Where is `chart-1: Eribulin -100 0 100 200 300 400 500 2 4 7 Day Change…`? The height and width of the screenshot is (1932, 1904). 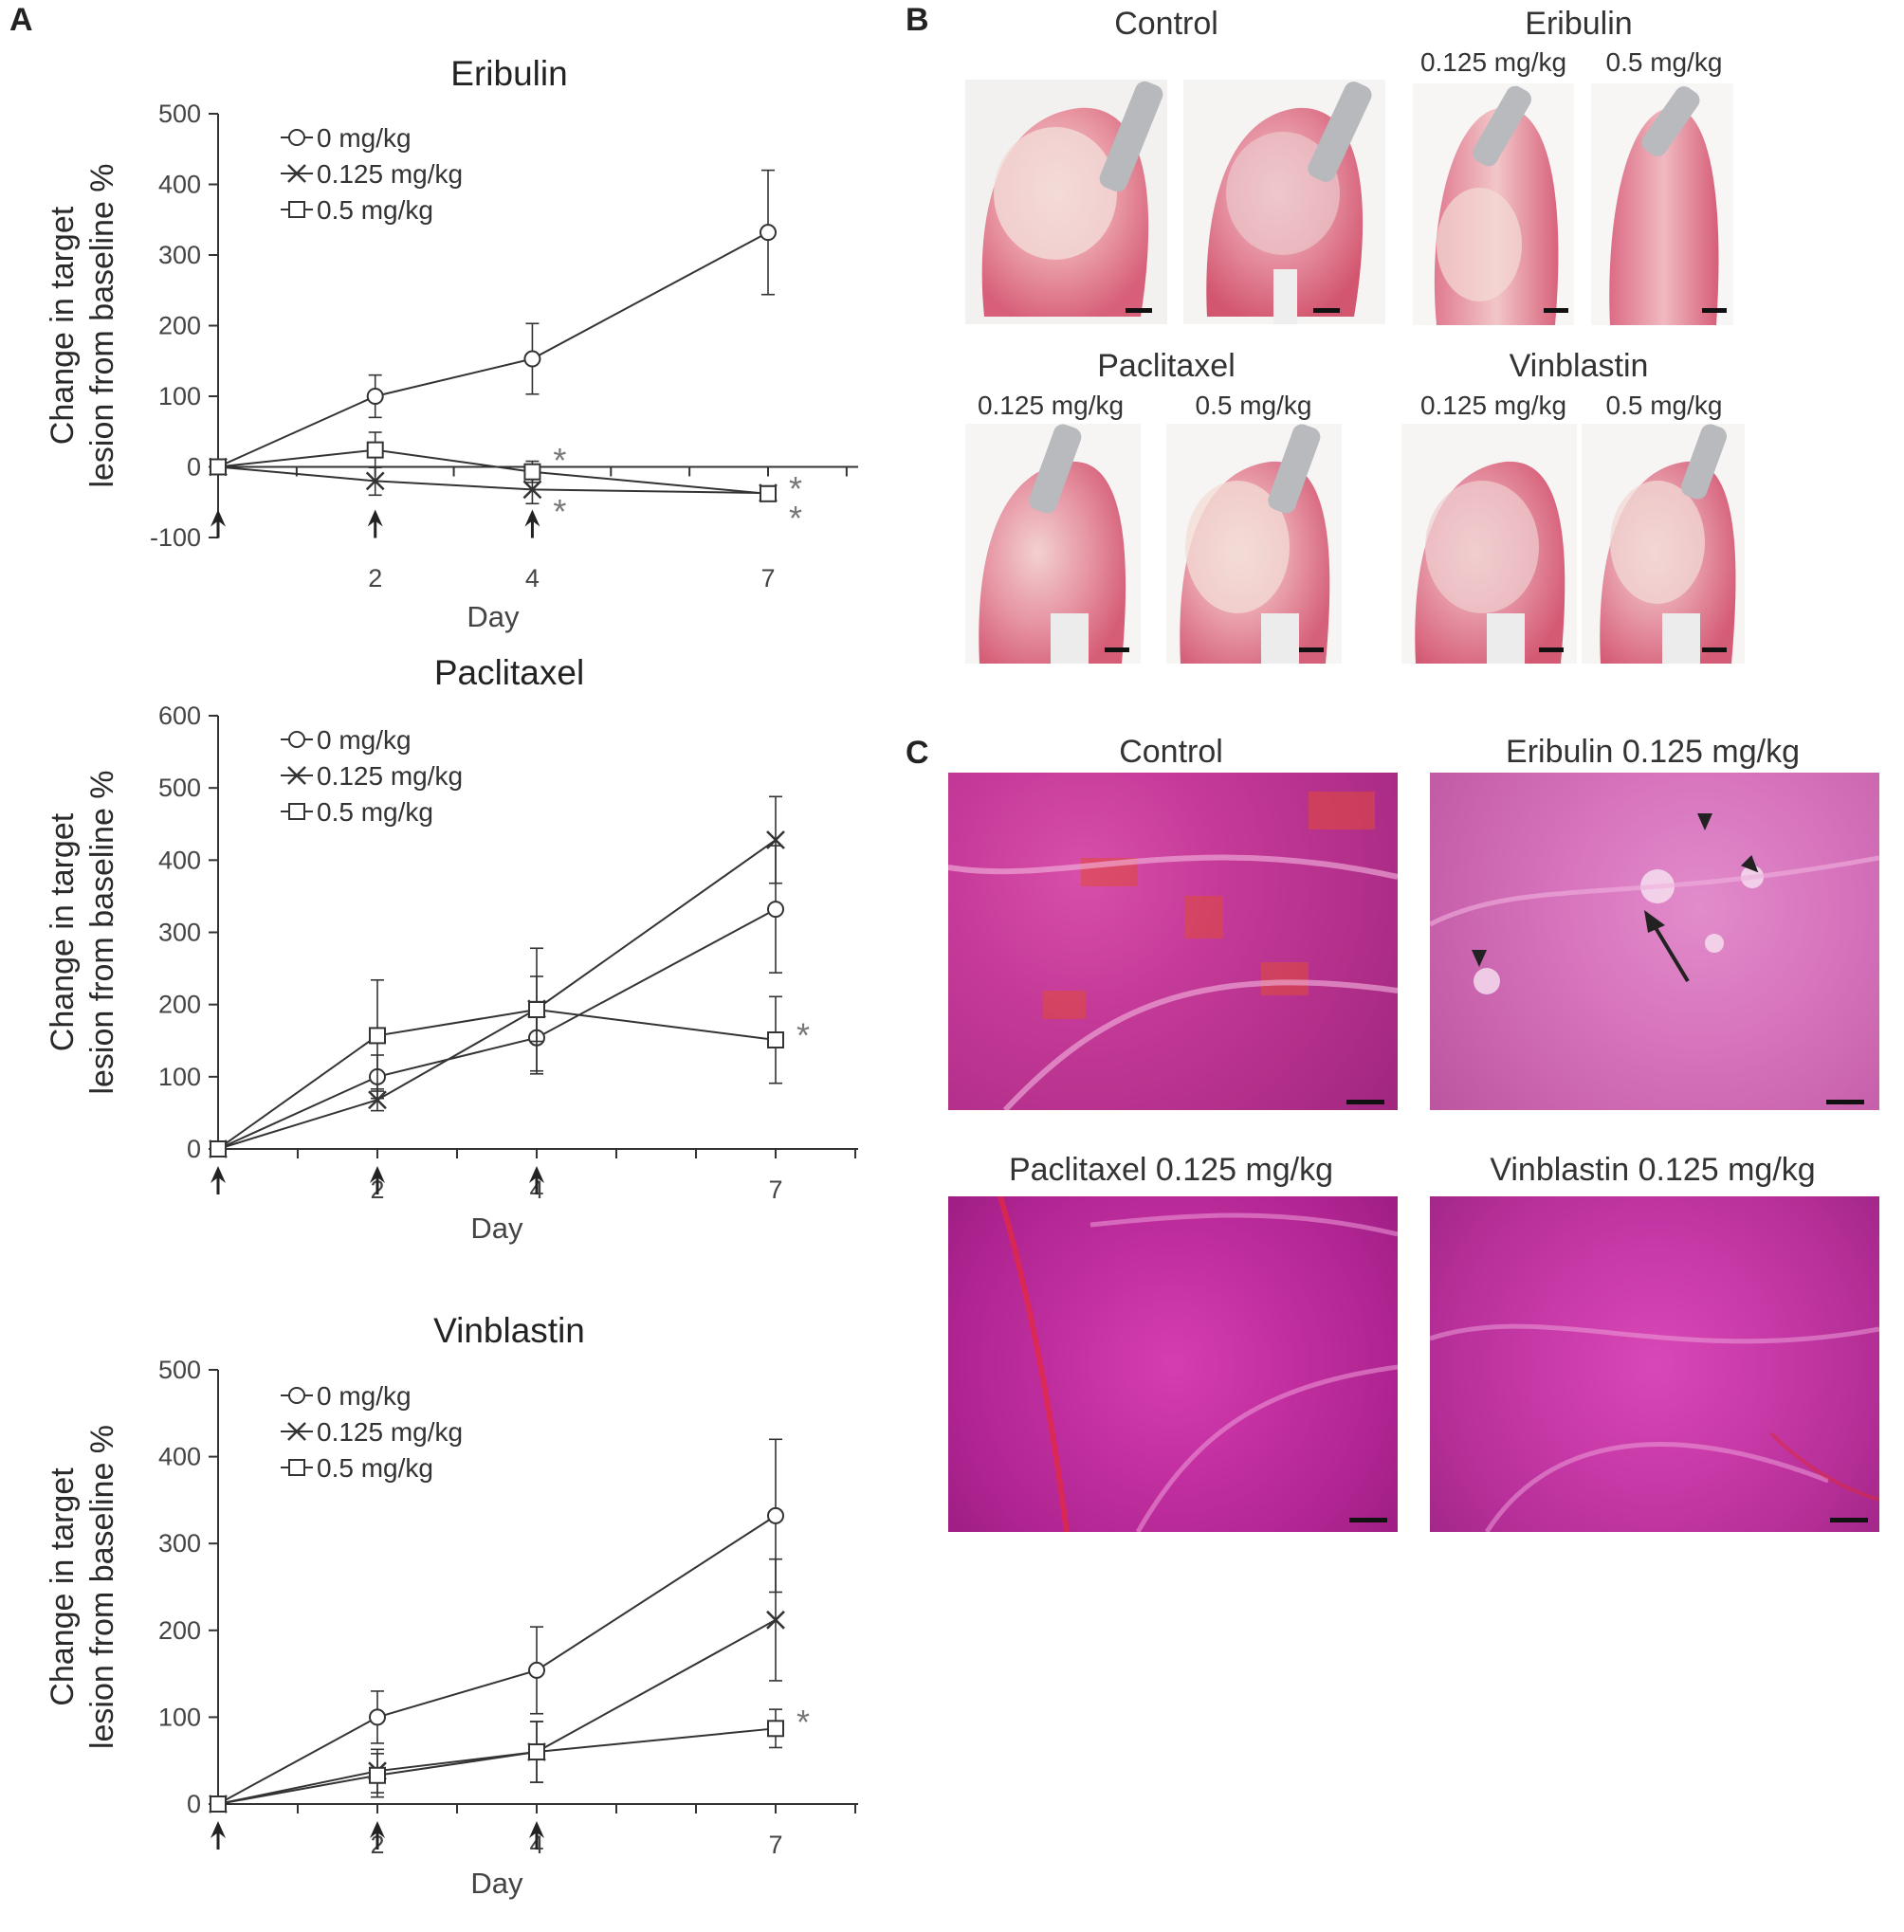 chart-1: Eribulin -100 0 100 200 300 400 500 2 4 7 Day Change… is located at coordinates (452, 344).